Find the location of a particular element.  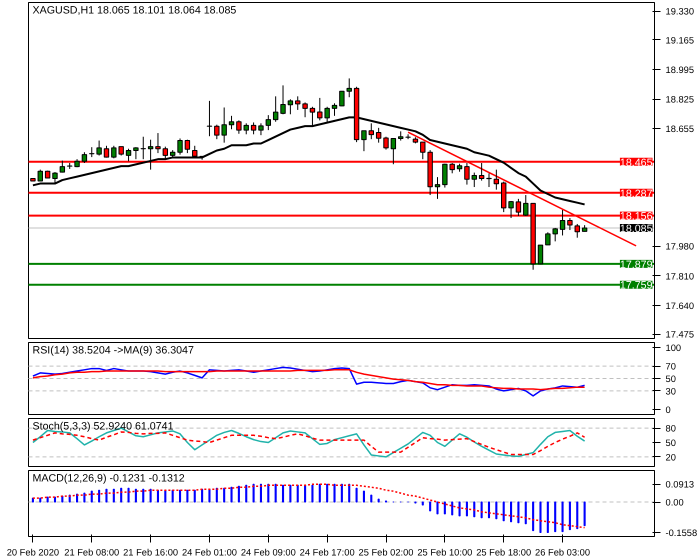

ref-line-label: 18.085 is located at coordinates (636, 228).